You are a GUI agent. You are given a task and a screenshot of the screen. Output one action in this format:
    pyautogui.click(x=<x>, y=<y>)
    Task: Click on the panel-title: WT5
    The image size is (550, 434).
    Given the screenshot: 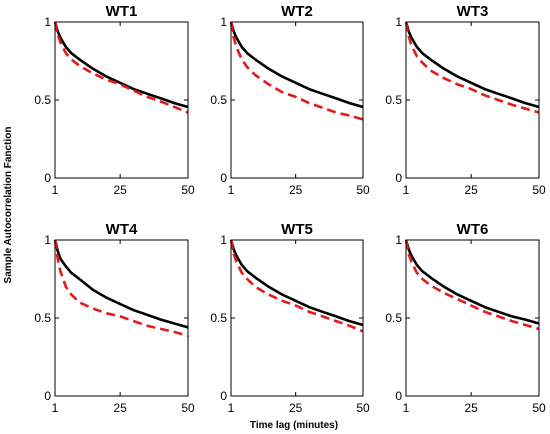 What is the action you would take?
    pyautogui.click(x=297, y=229)
    